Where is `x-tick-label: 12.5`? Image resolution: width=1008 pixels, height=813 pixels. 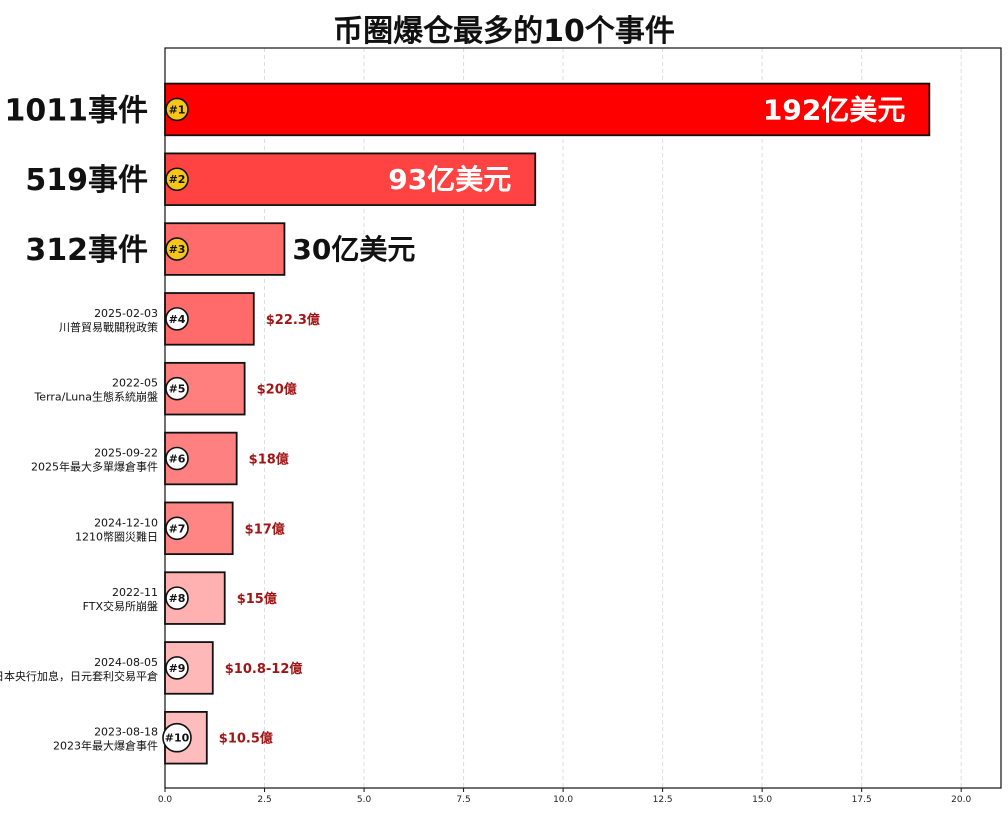
x-tick-label: 12.5 is located at coordinates (663, 800).